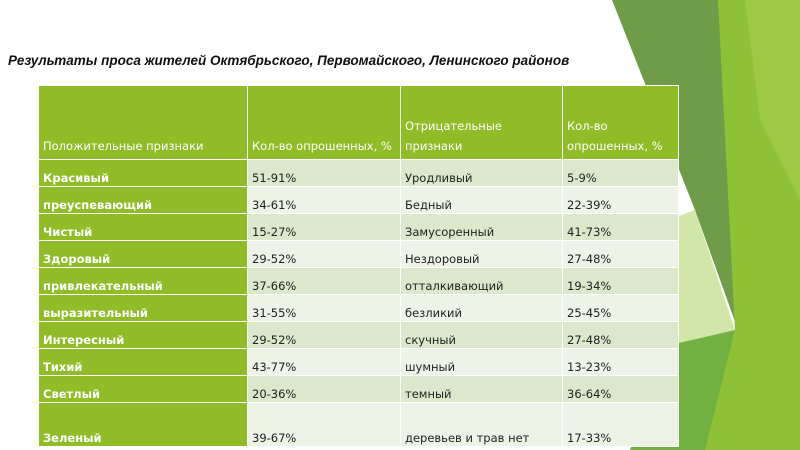 This screenshot has width=800, height=450. I want to click on table-row: Здоровый 29-52% Нездоровый 27-48%, so click(358, 254).